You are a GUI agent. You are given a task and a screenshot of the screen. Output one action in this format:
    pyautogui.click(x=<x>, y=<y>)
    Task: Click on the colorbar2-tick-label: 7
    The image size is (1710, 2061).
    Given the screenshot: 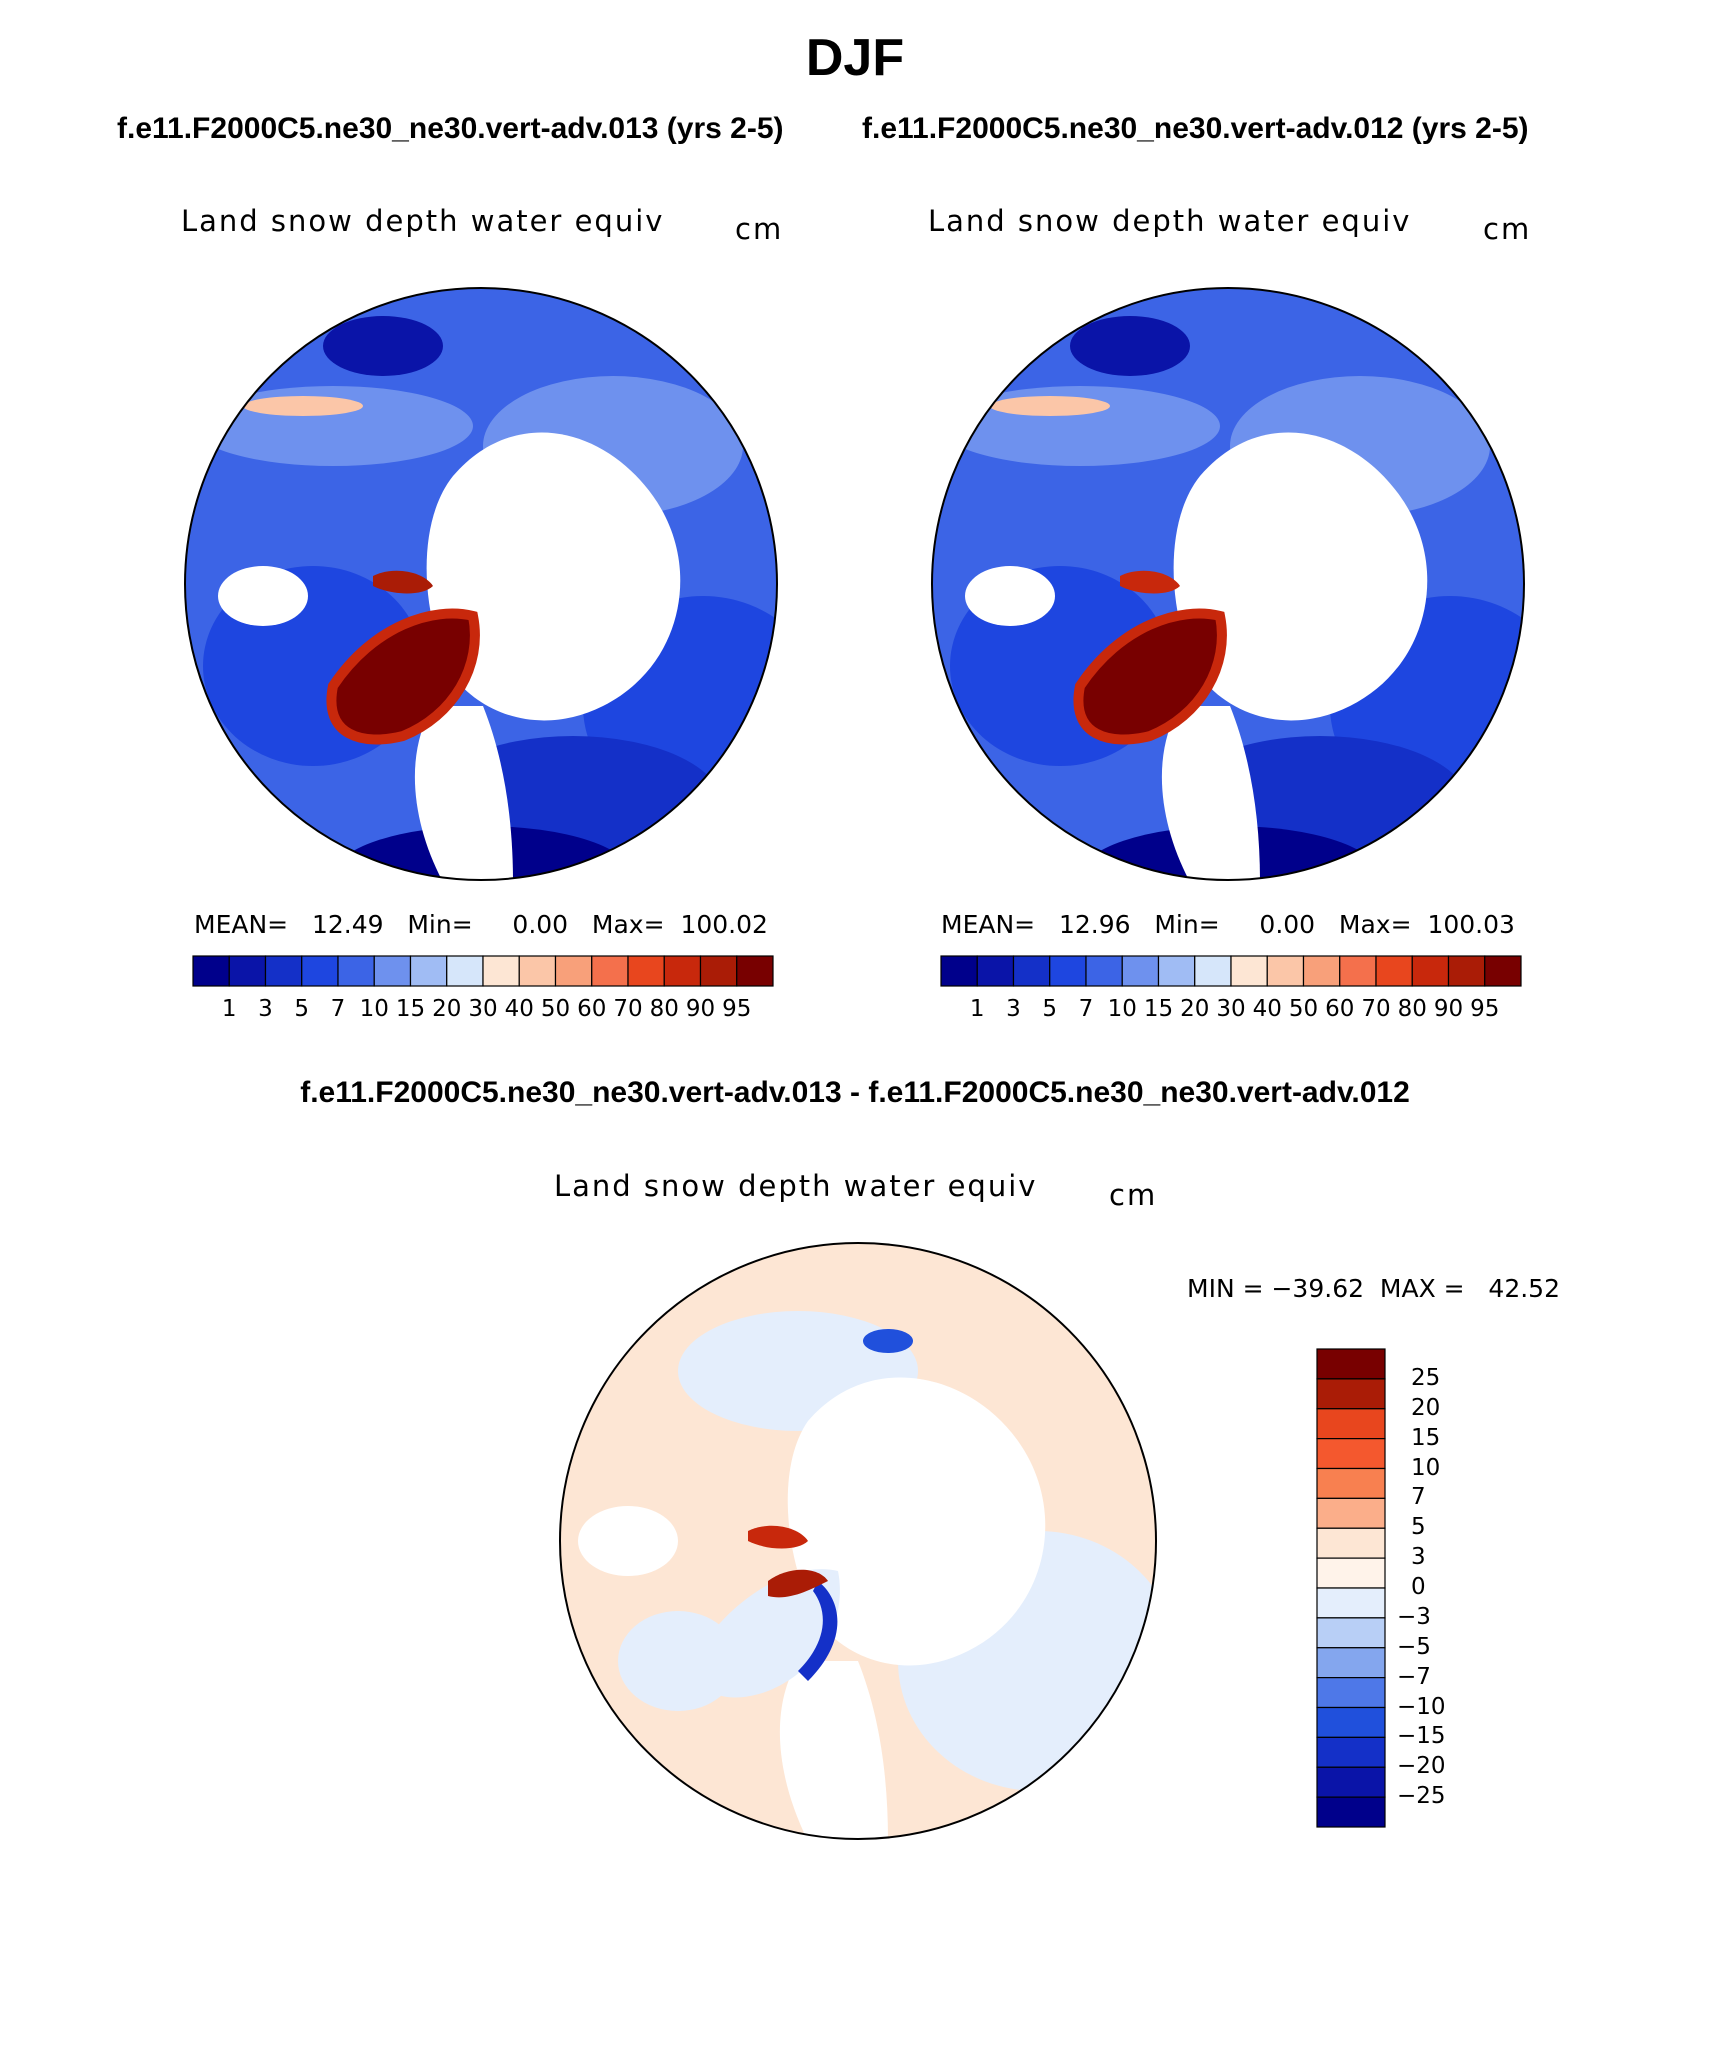 What is the action you would take?
    pyautogui.click(x=1086, y=1009)
    